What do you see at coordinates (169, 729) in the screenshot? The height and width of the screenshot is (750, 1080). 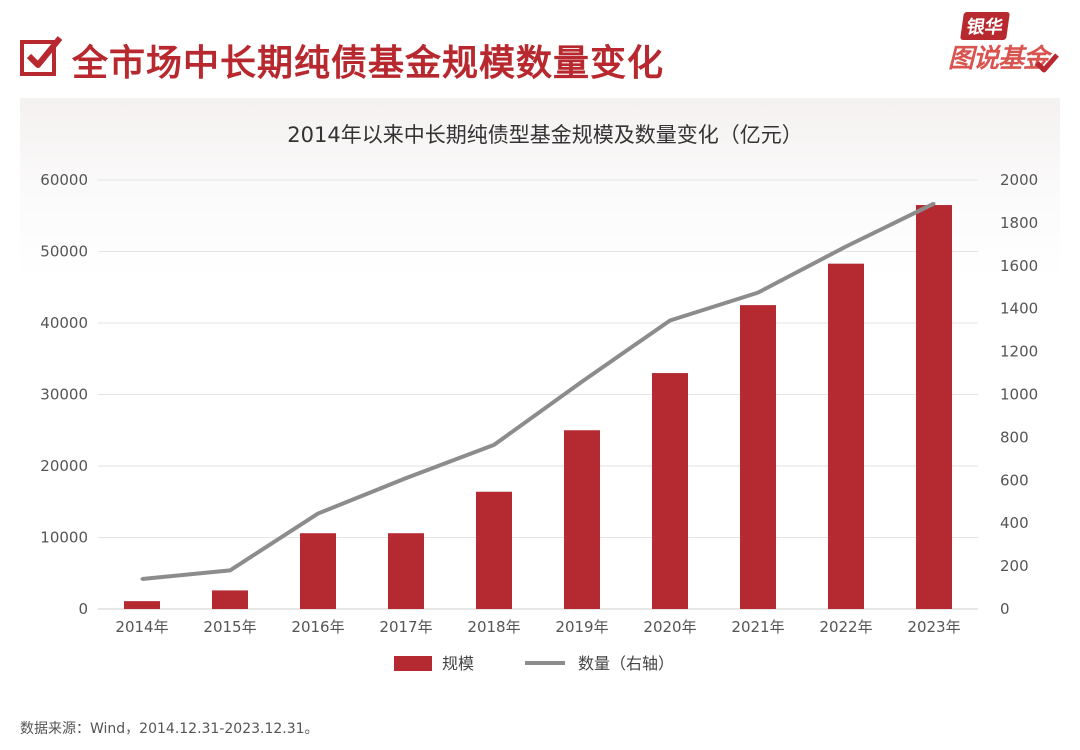 I see `data-source-note: 数据来源：Wind，2014.12.31-2023.12.31。` at bounding box center [169, 729].